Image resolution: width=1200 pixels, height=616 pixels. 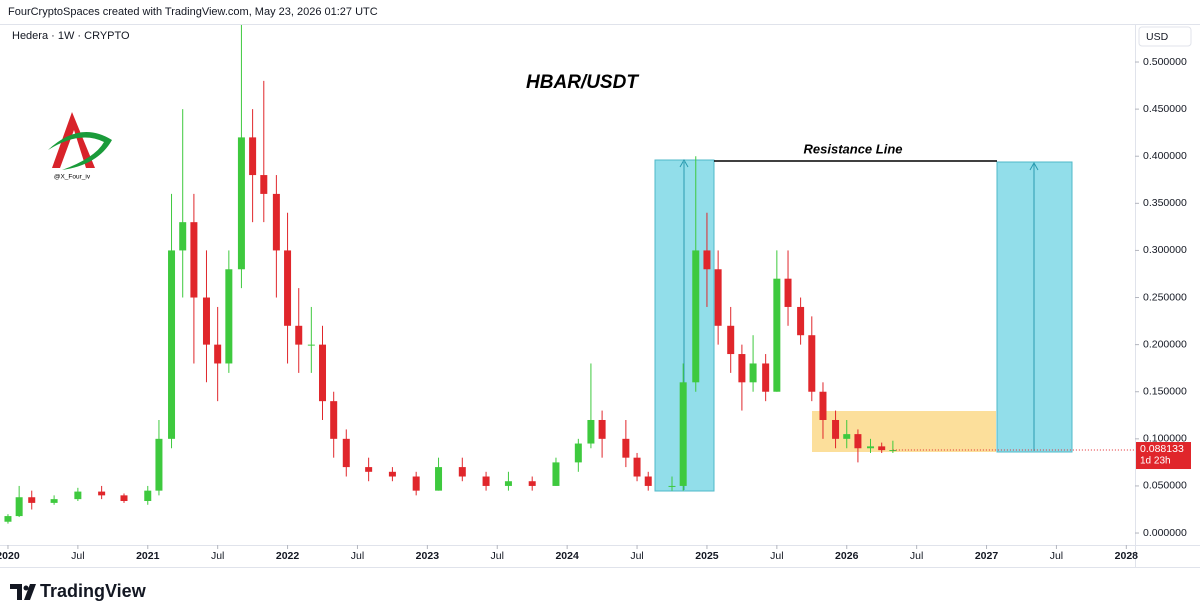 What do you see at coordinates (73, 140) in the screenshot?
I see `logo-mark` at bounding box center [73, 140].